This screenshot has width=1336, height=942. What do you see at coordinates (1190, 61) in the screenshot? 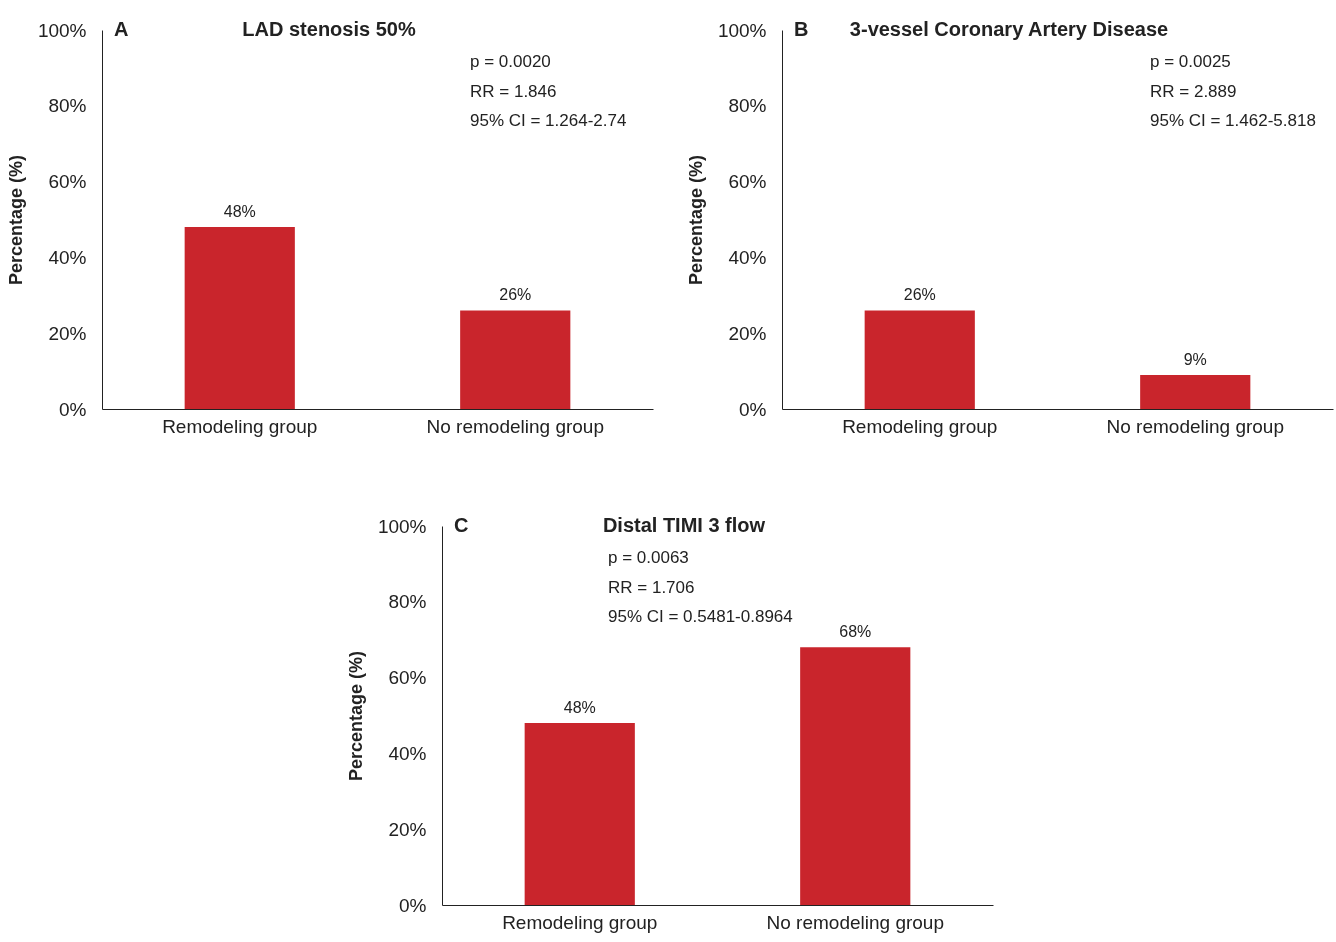
I see `annotation: p = 0.0025` at bounding box center [1190, 61].